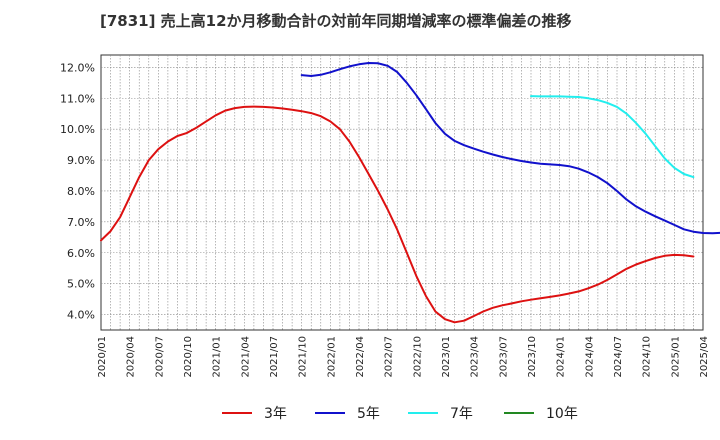 This screenshot has width=720, height=440. What do you see at coordinates (704, 357) in the screenshot?
I see `x-tick-label: 2025/04` at bounding box center [704, 357].